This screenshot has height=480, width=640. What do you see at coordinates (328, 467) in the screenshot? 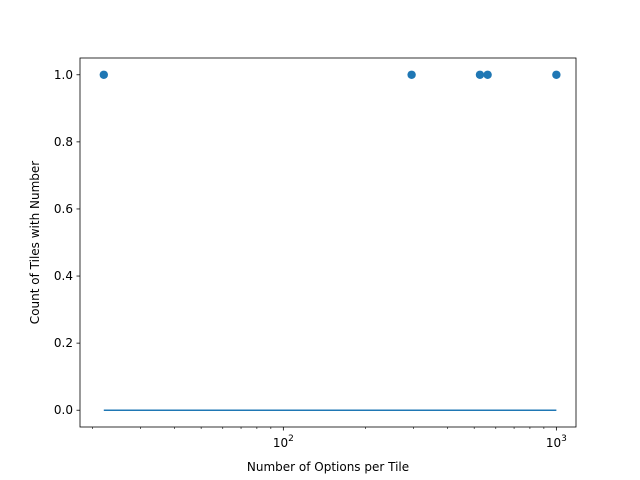
I see `x-axis-label: Number of Options per Tile` at bounding box center [328, 467].